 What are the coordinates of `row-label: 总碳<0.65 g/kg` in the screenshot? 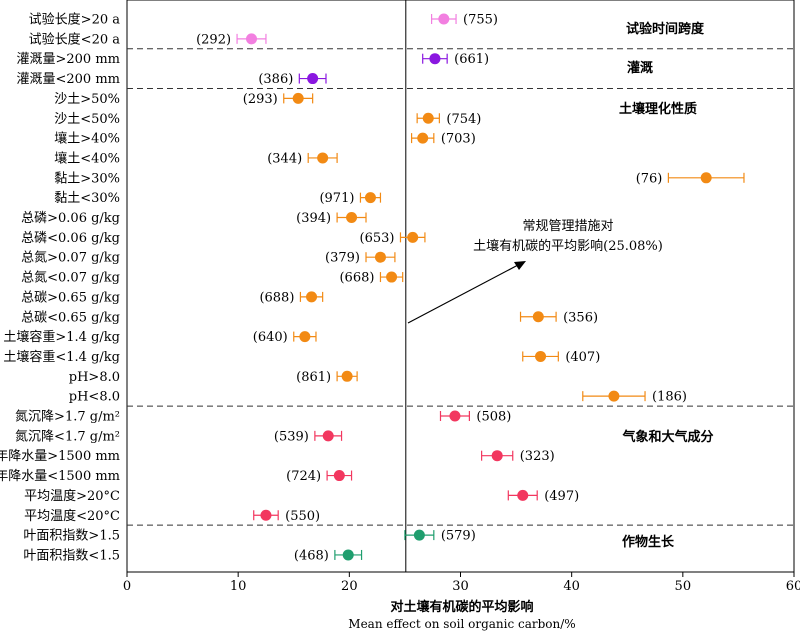 It's located at (70, 317).